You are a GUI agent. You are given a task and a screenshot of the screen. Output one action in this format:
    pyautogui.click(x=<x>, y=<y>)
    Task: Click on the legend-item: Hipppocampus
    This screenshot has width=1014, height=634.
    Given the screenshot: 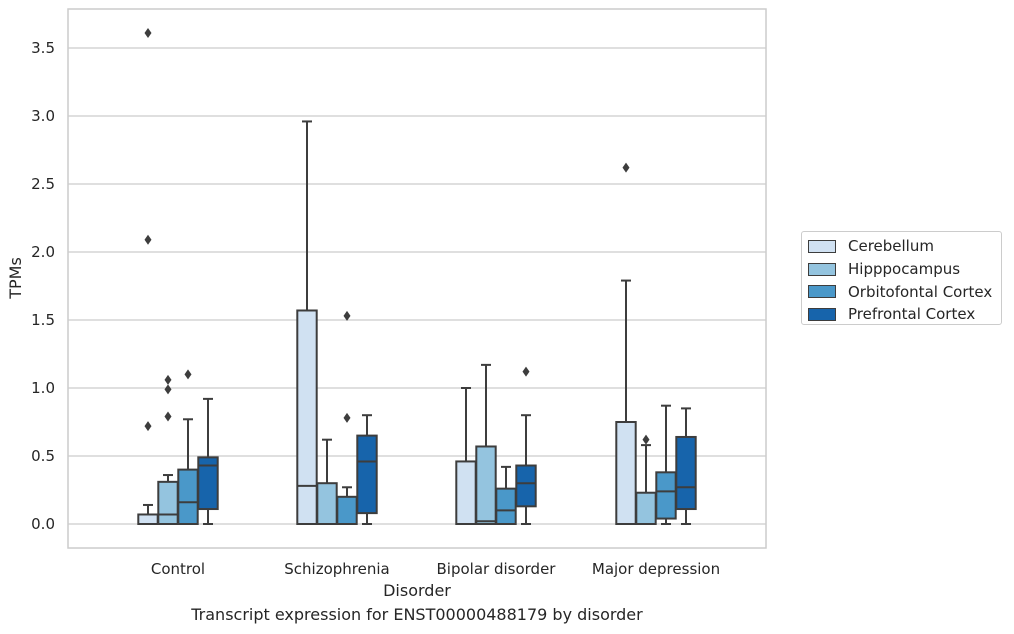 What is the action you would take?
    pyautogui.click(x=904, y=269)
    